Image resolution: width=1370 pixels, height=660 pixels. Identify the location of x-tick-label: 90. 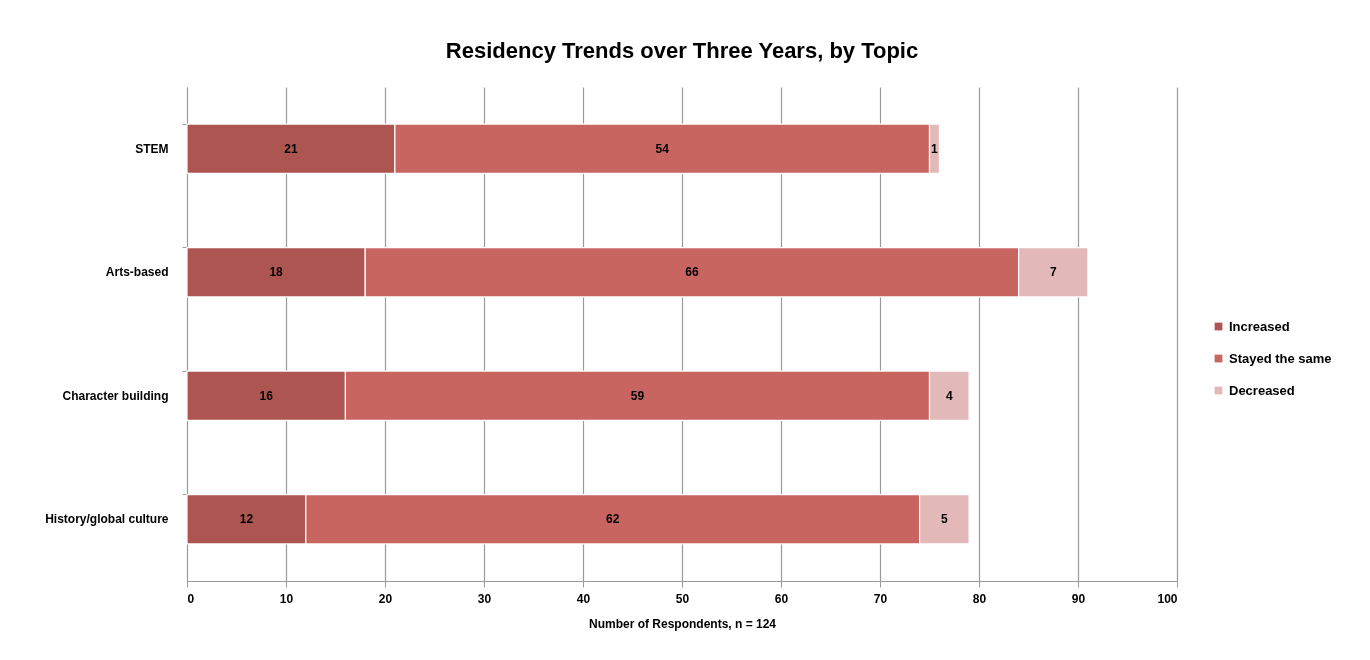
(1078, 598).